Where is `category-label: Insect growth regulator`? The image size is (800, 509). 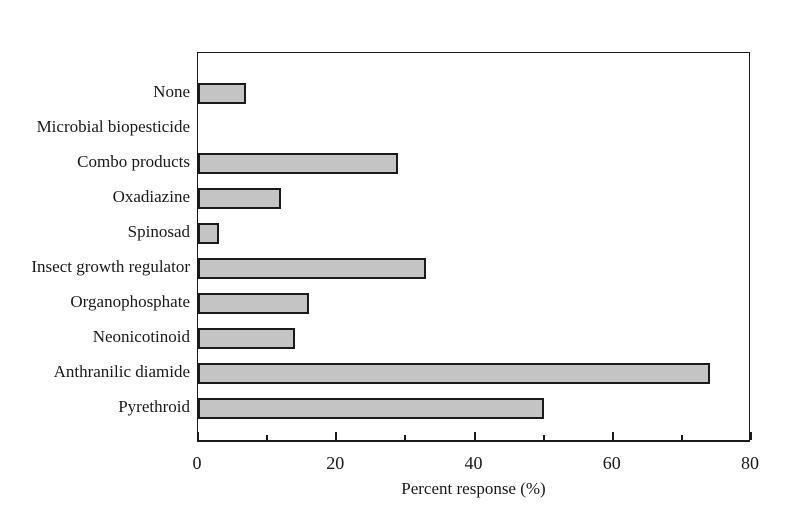 category-label: Insect growth regulator is located at coordinates (110, 266).